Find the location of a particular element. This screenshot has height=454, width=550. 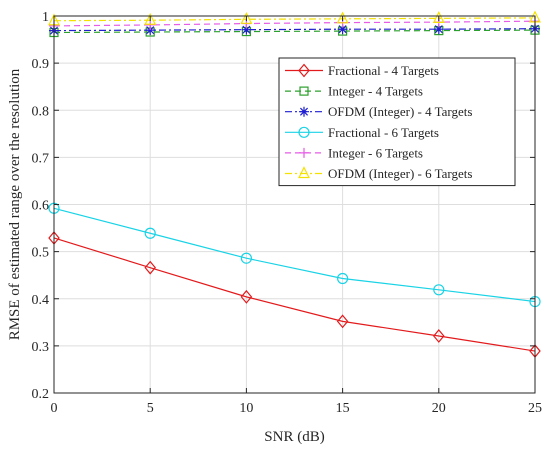

y-tick-label: 0.8 is located at coordinates (41, 111).